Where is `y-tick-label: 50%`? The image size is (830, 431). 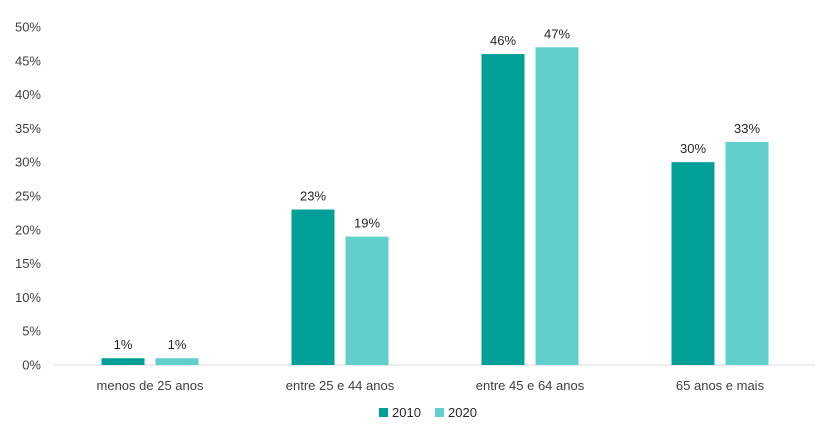 y-tick-label: 50% is located at coordinates (28, 27).